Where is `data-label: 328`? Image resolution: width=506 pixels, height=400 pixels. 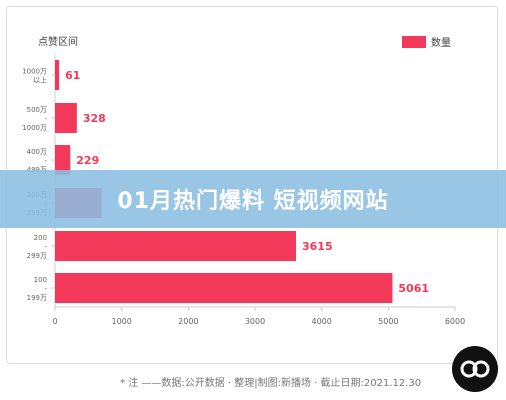
data-label: 328 is located at coordinates (94, 118).